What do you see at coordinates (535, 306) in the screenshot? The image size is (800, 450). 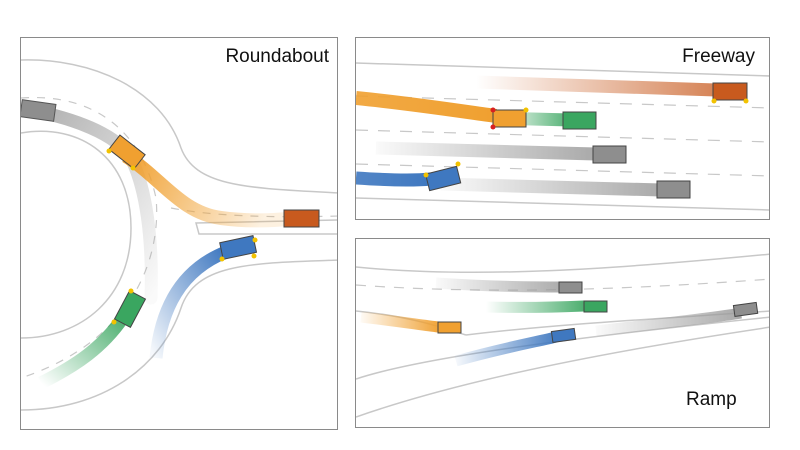 I see `green-trajectory` at bounding box center [535, 306].